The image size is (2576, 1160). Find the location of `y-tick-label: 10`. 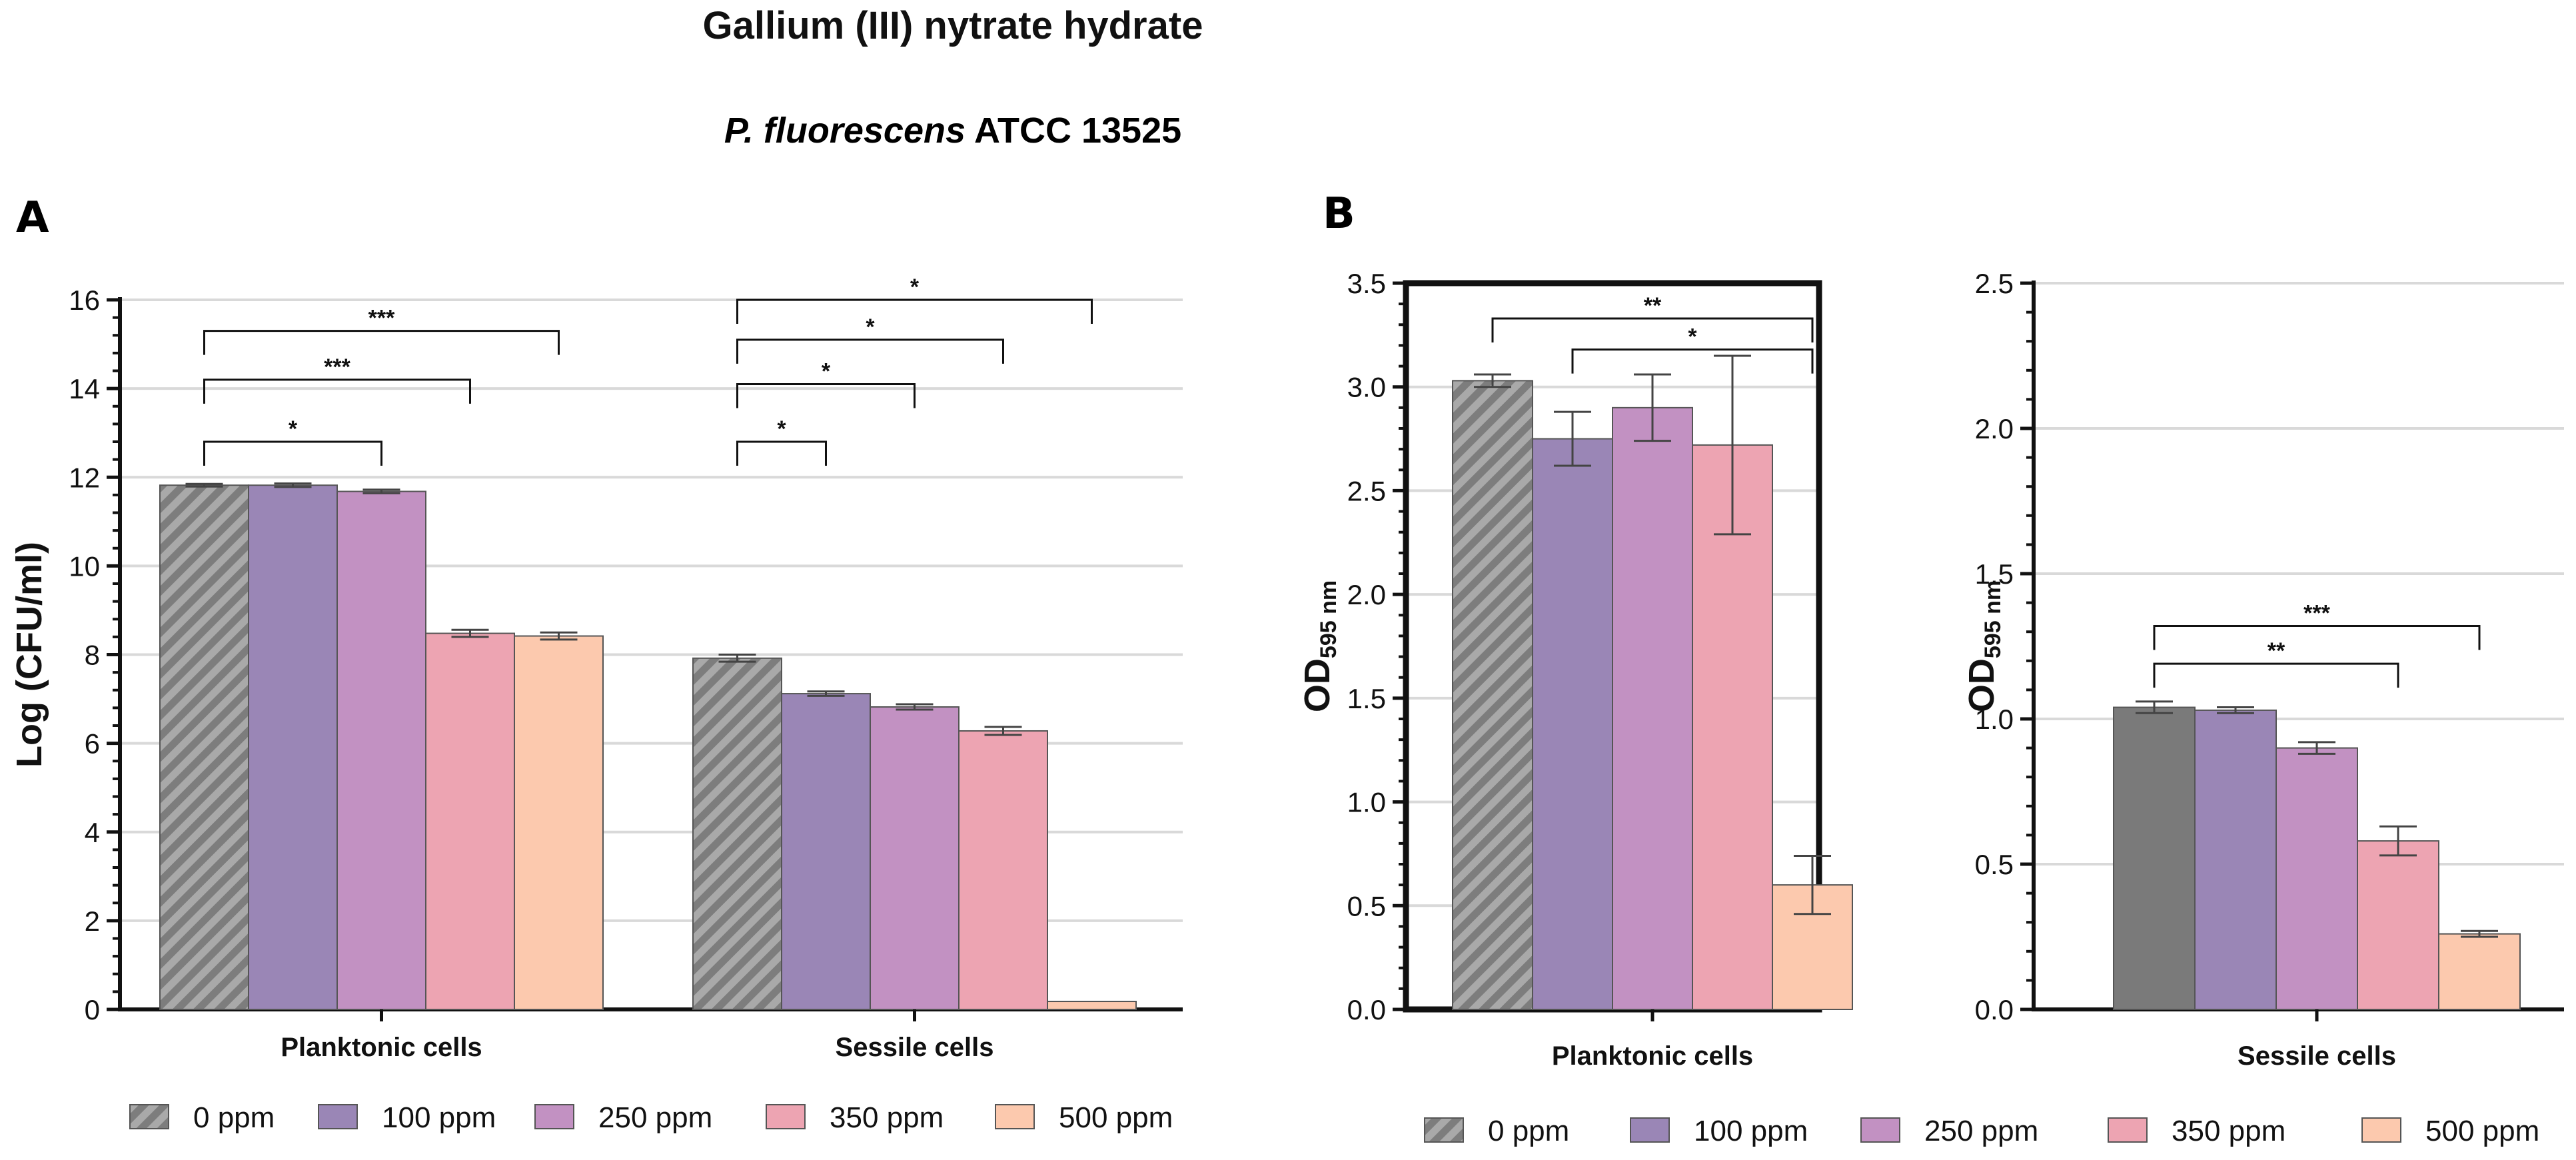

y-tick-label: 10 is located at coordinates (84, 566).